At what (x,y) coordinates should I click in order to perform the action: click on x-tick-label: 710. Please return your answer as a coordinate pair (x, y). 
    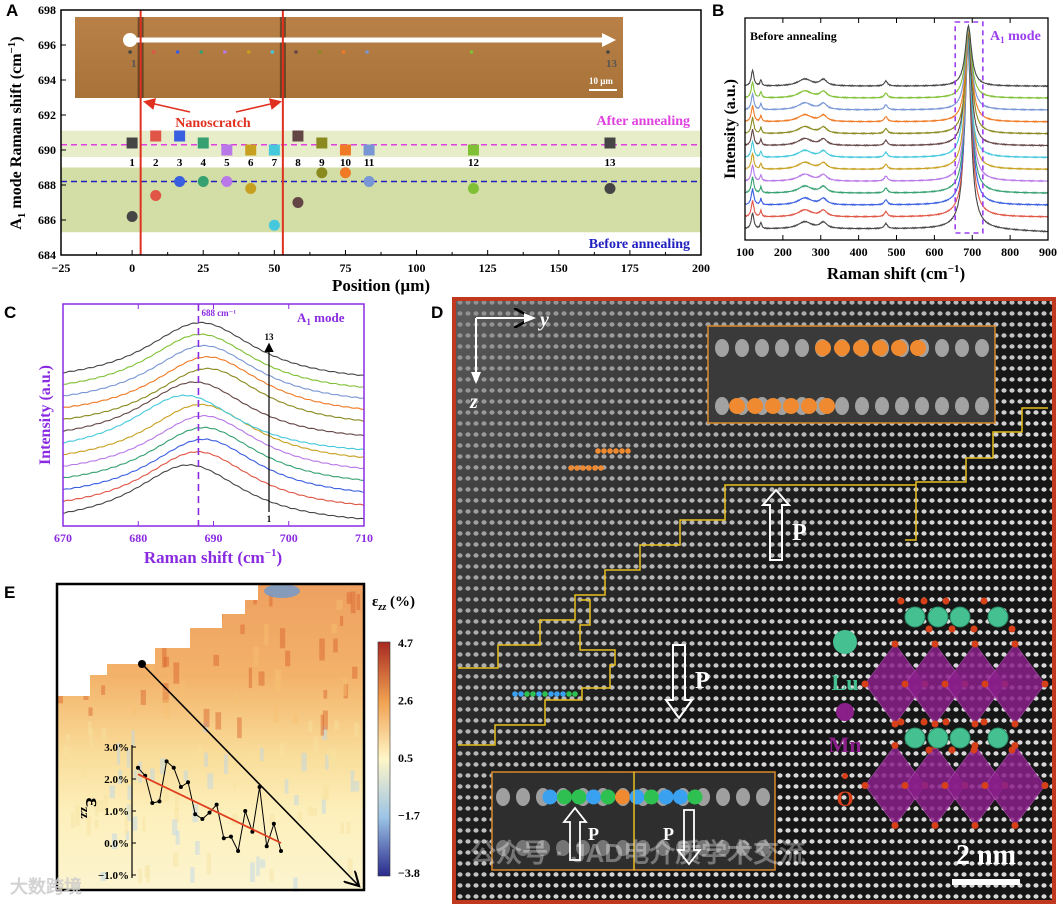
    Looking at the image, I should click on (364, 538).